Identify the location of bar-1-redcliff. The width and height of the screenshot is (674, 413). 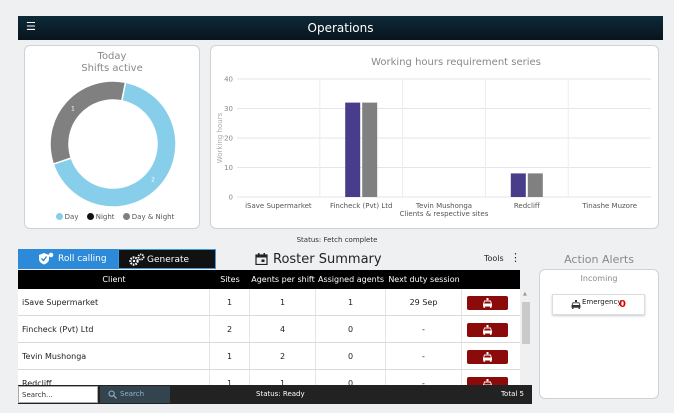
(535, 185).